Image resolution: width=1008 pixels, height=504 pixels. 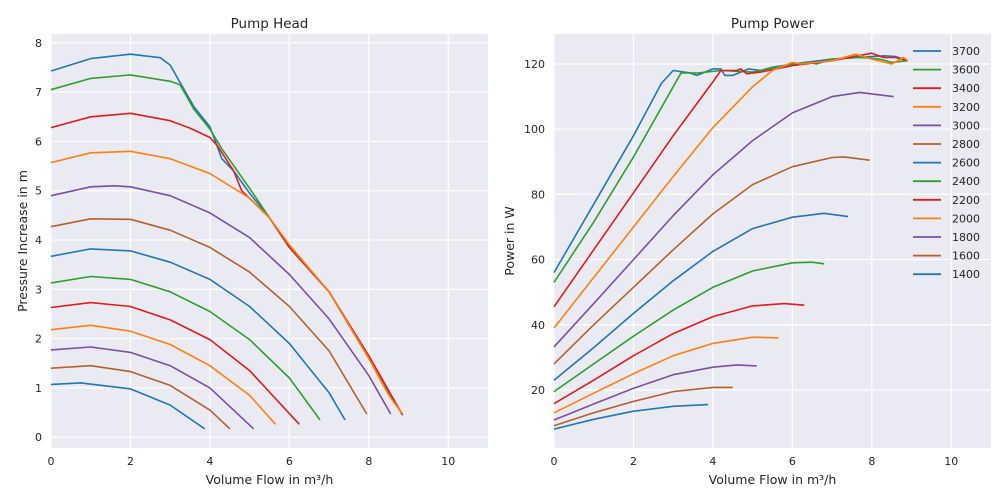 I want to click on pump-head-xlabel: Volume Flow in m³/h, so click(x=270, y=479).